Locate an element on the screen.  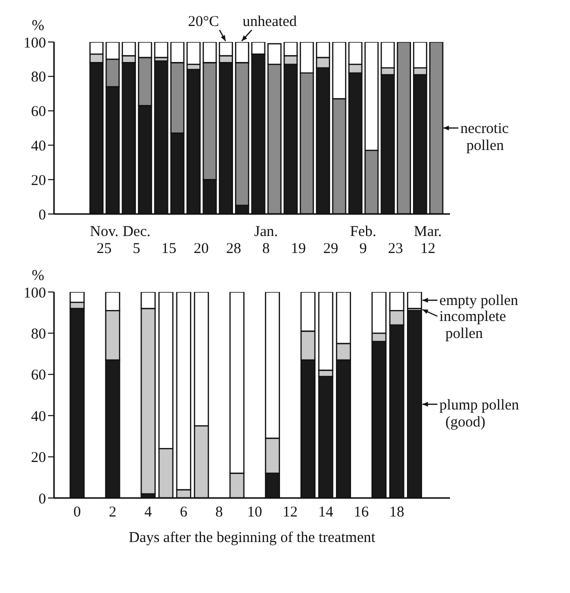
legend-label: empty pollen is located at coordinates (479, 301).